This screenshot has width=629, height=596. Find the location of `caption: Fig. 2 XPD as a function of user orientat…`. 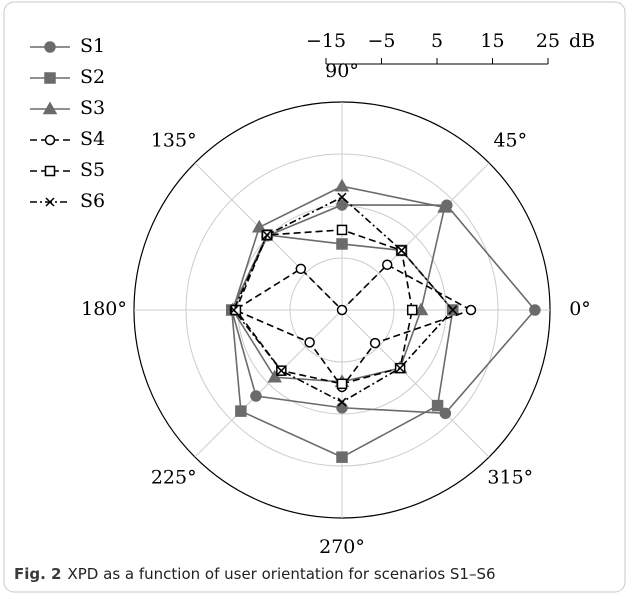

caption: Fig. 2 XPD as a function of user orientat… is located at coordinates (255, 574).